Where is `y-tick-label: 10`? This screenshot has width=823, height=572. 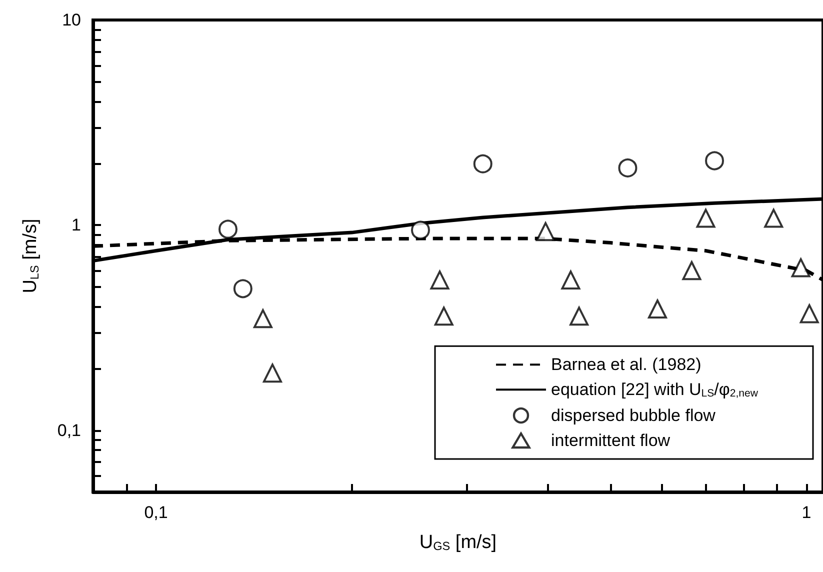
y-tick-label: 10 is located at coordinates (71, 20).